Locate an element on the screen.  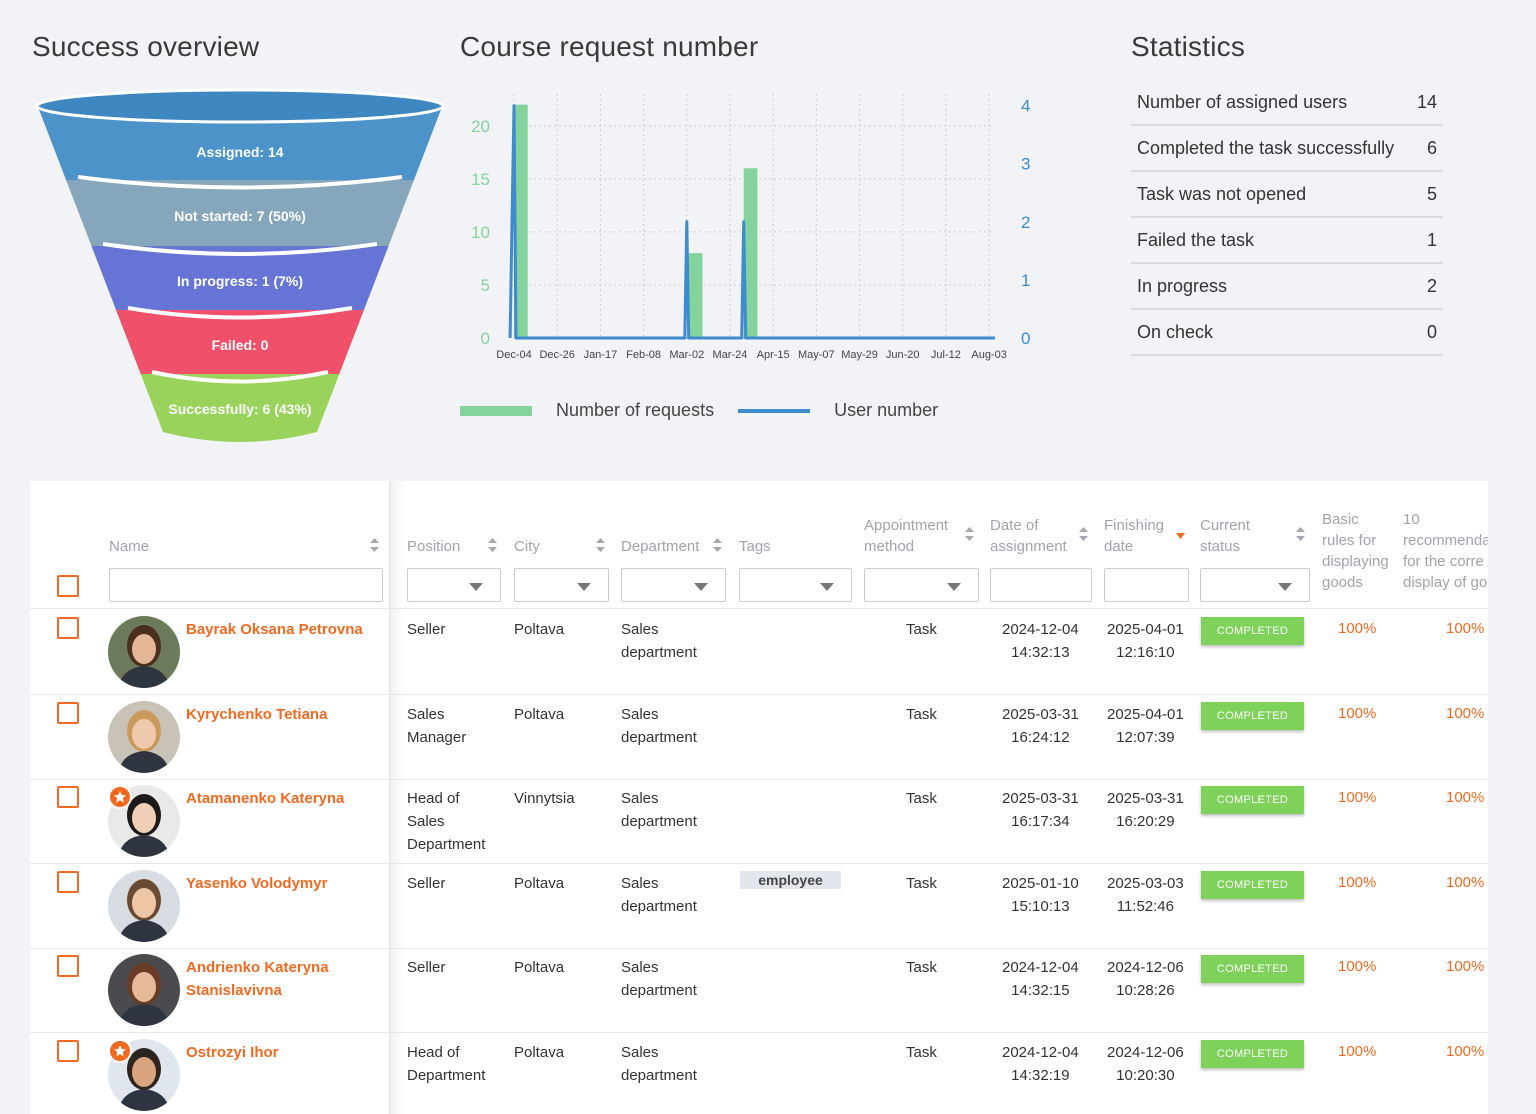
cell-line: Department is located at coordinates (446, 1075).